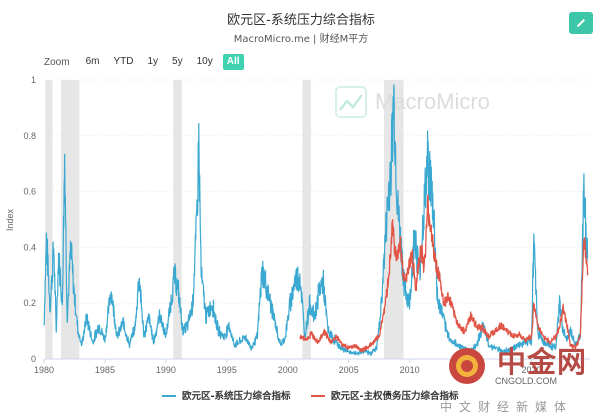  Describe the element at coordinates (10, 219) in the screenshot. I see `y-axis-label: Index` at that location.